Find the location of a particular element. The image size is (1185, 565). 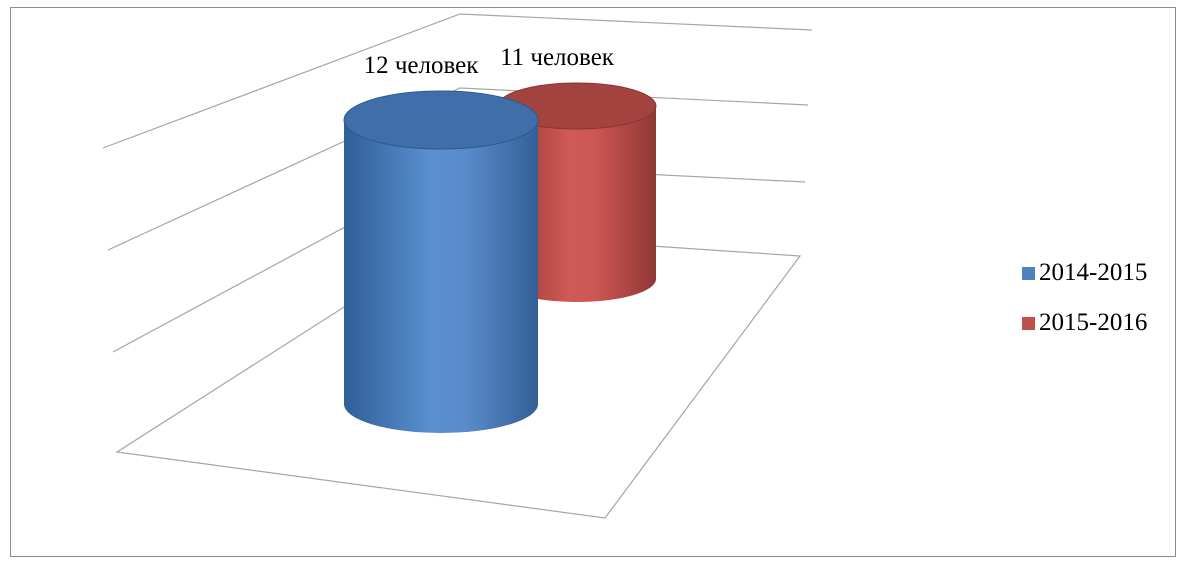

legend-swatch-red is located at coordinates (1028, 323).